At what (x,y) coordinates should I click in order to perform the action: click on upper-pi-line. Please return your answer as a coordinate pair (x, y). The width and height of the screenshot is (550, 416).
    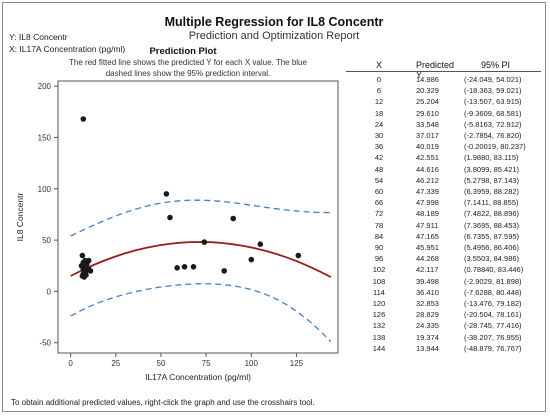
    Looking at the image, I should click on (200, 218).